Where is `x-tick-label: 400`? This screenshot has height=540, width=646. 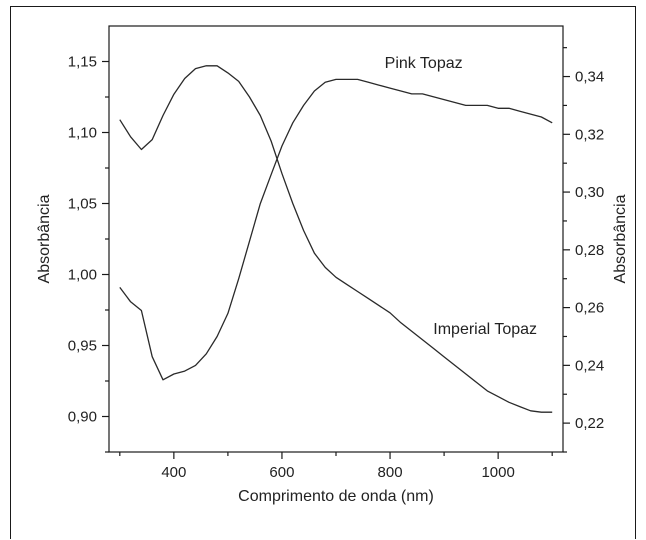
x-tick-label: 400 is located at coordinates (173, 472).